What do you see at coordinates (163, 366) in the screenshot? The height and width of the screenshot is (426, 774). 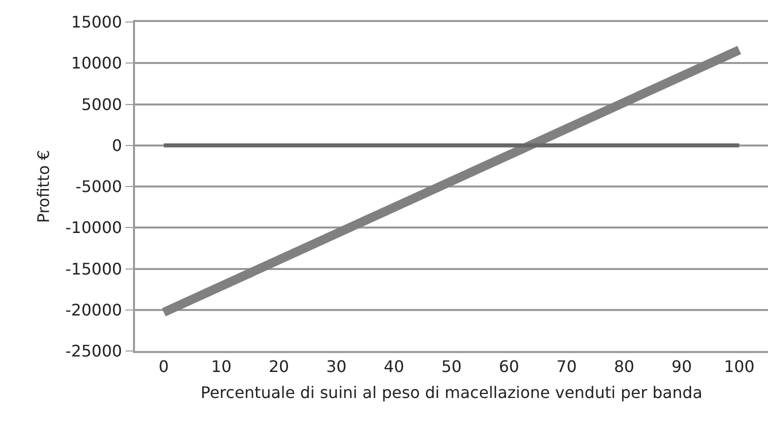 I see `x-tick-label: 0` at bounding box center [163, 366].